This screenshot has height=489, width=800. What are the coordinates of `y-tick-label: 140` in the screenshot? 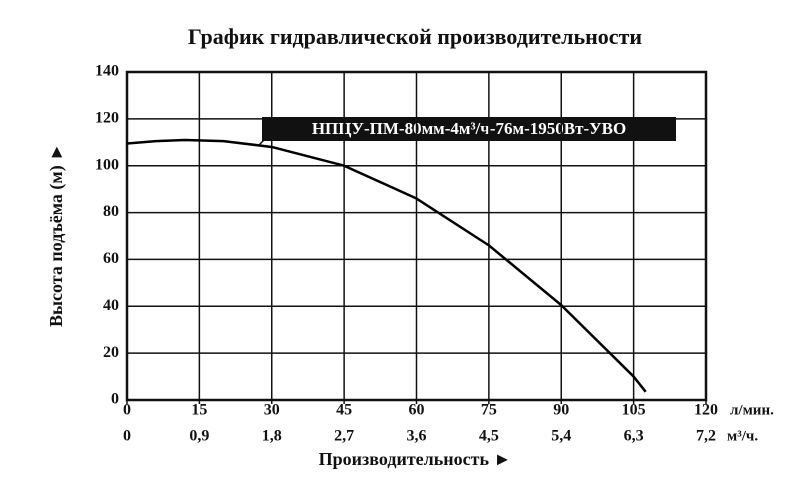 It's located at (107, 71).